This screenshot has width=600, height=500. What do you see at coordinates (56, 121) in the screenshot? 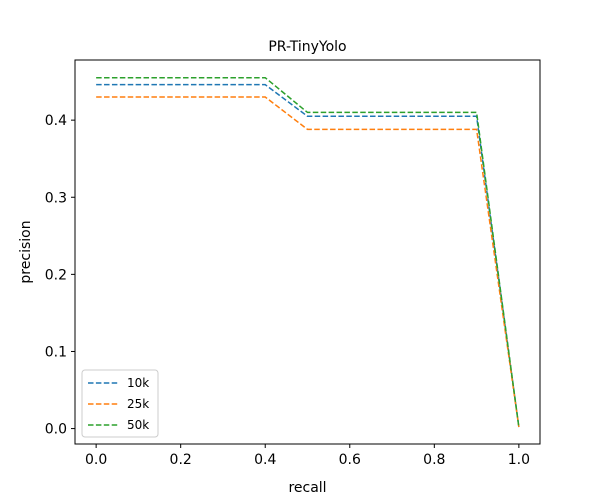
I see `y-tick-label: 0.4` at bounding box center [56, 121].